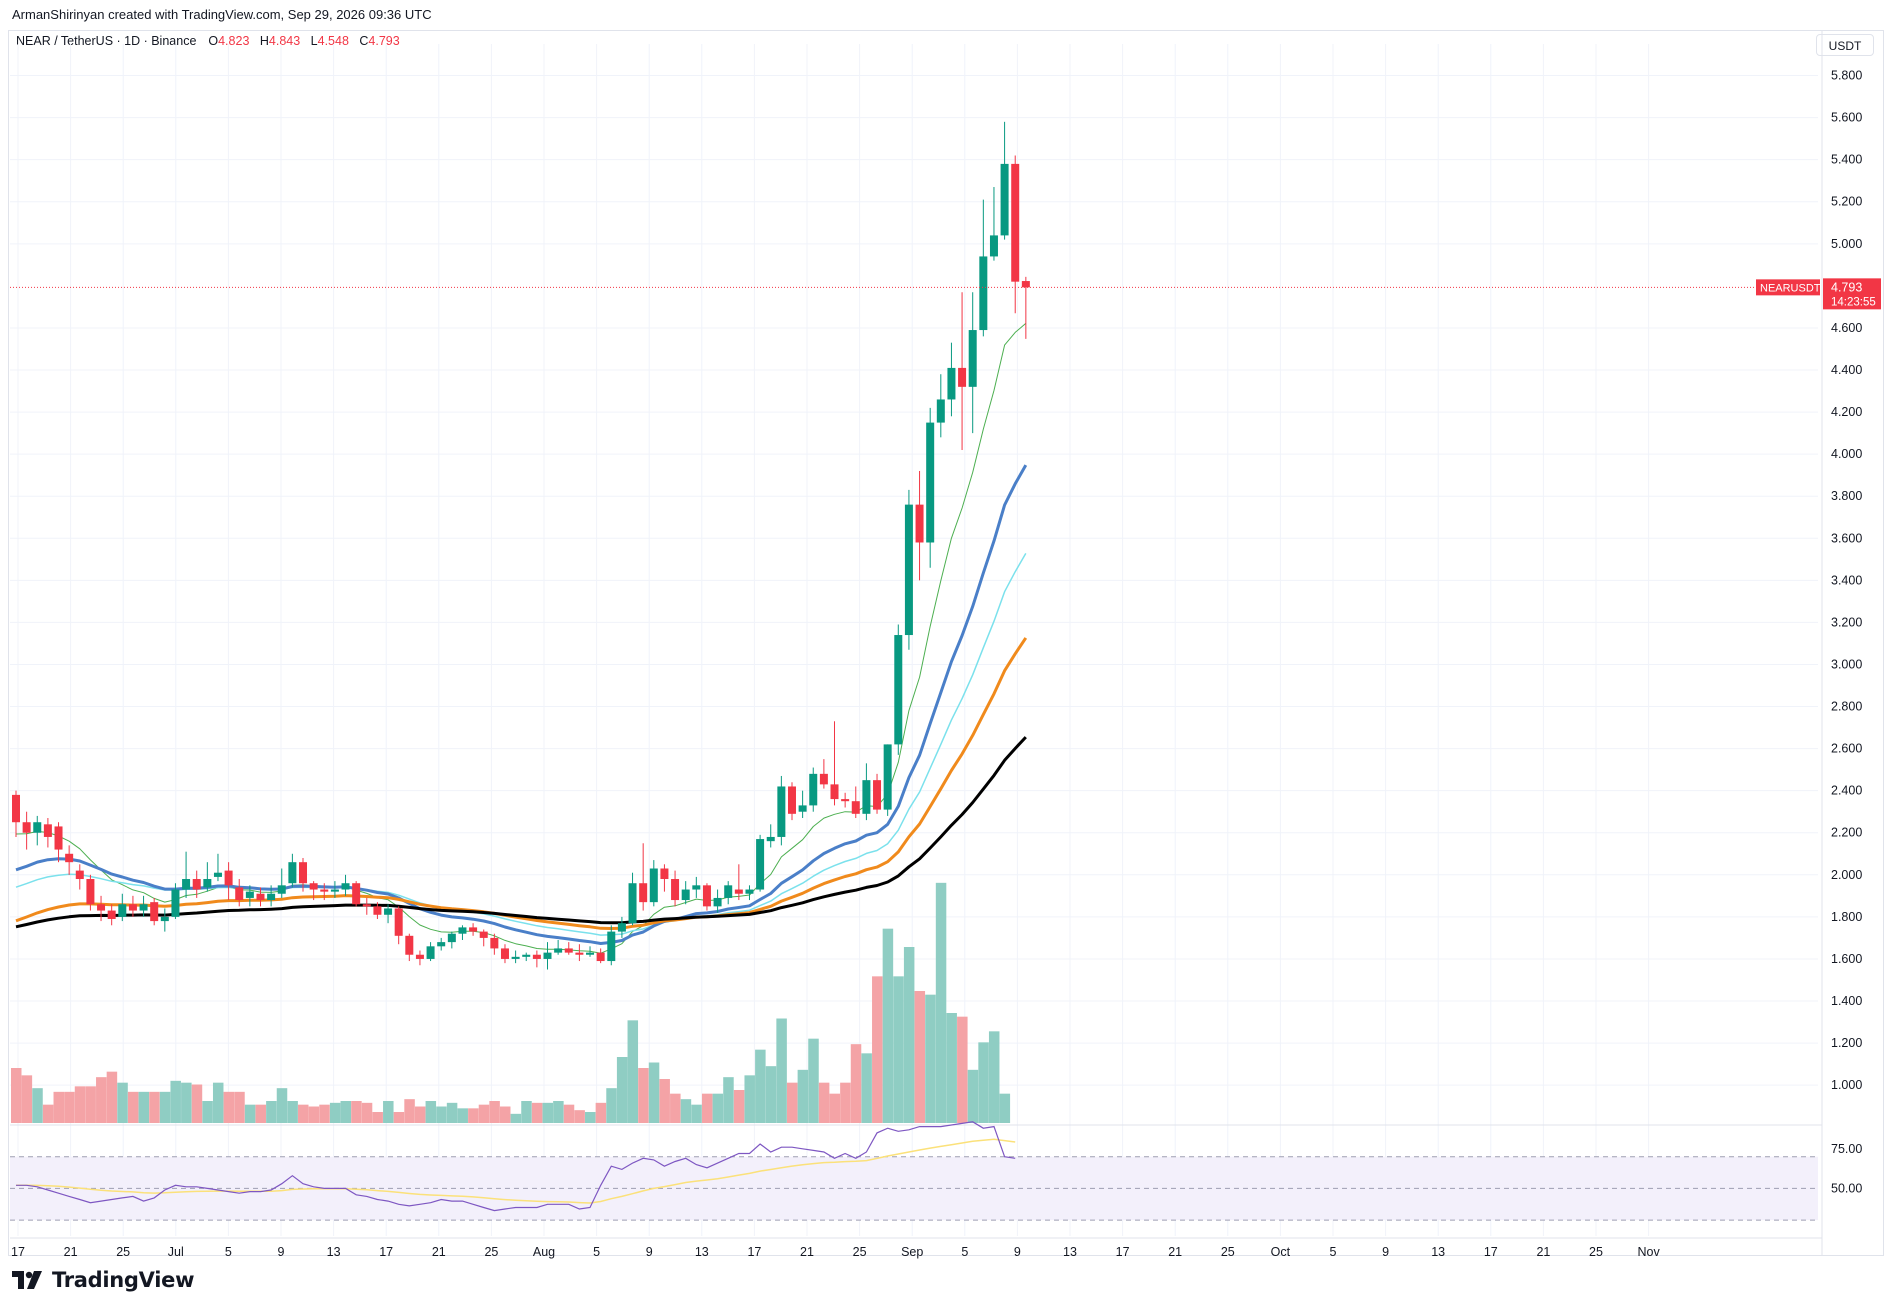 Image resolution: width=1893 pixels, height=1311 pixels. I want to click on ohlc-close-value: 4.793, so click(384, 41).